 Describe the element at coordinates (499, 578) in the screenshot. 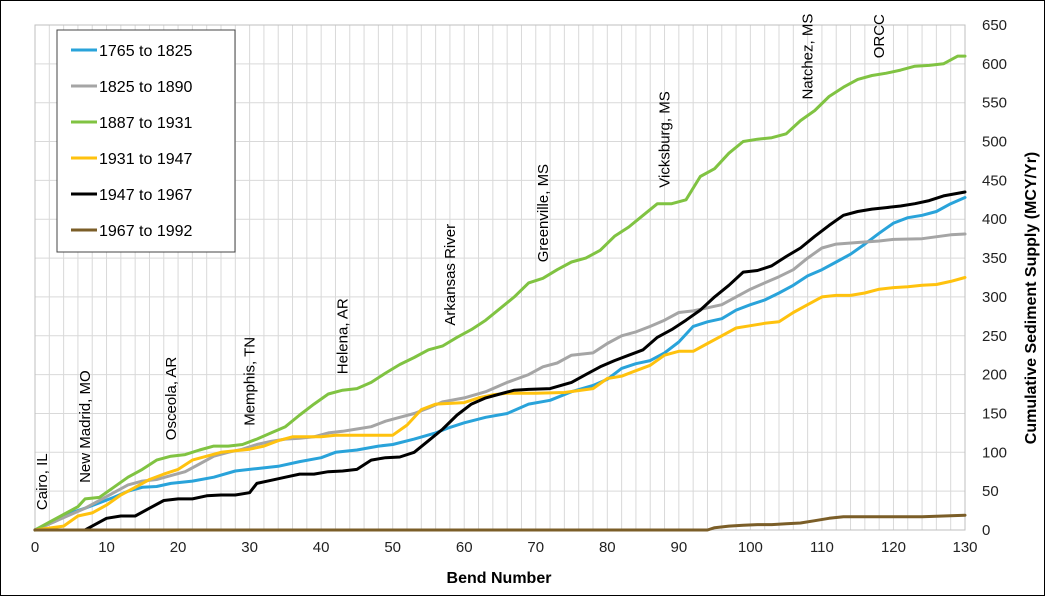

I see `x-axis-title: Bend Number` at that location.